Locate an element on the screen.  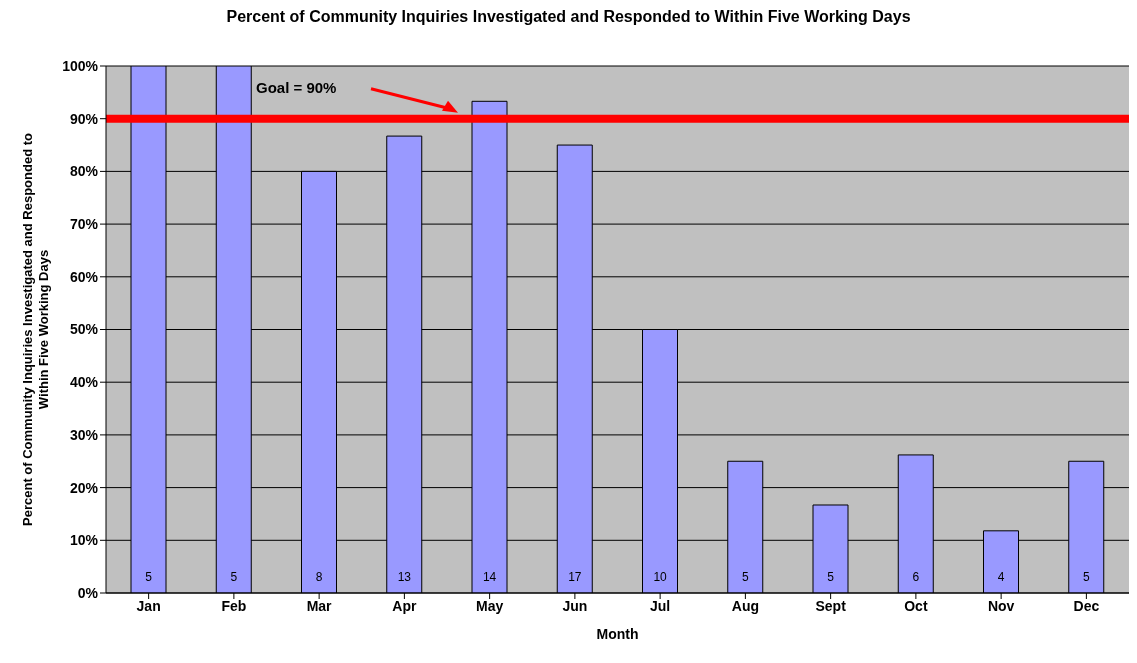
y-tick-label: 30% is located at coordinates (84, 434).